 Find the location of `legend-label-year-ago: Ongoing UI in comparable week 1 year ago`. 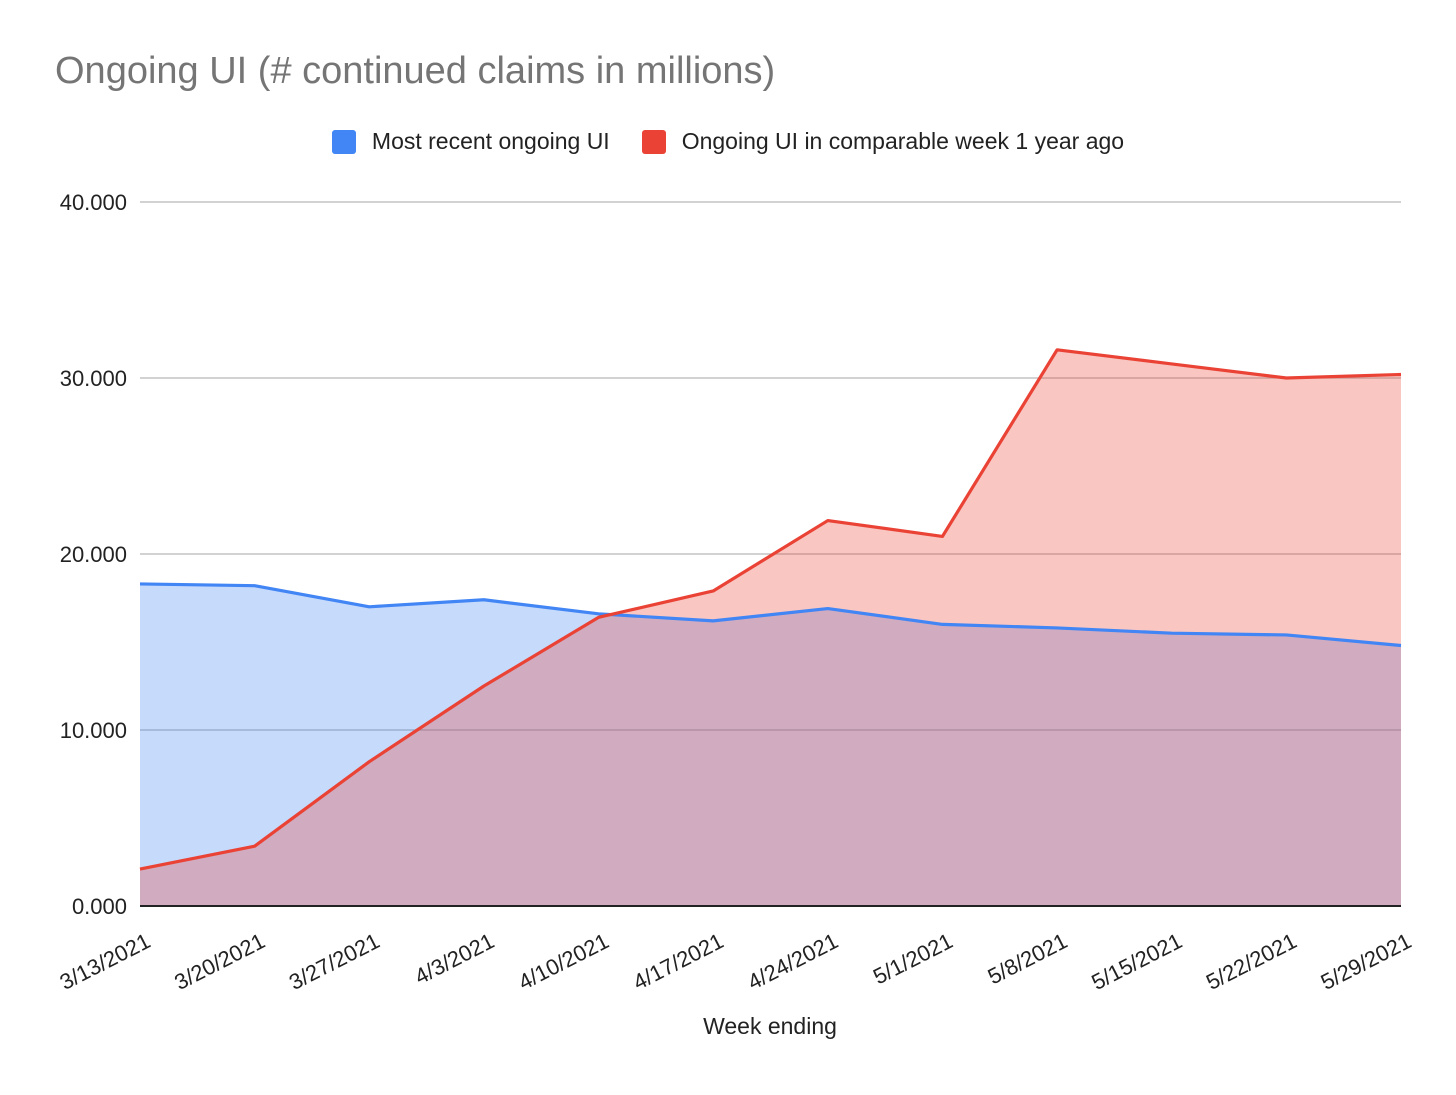

legend-label-year-ago: Ongoing UI in comparable week 1 year ago is located at coordinates (903, 141).